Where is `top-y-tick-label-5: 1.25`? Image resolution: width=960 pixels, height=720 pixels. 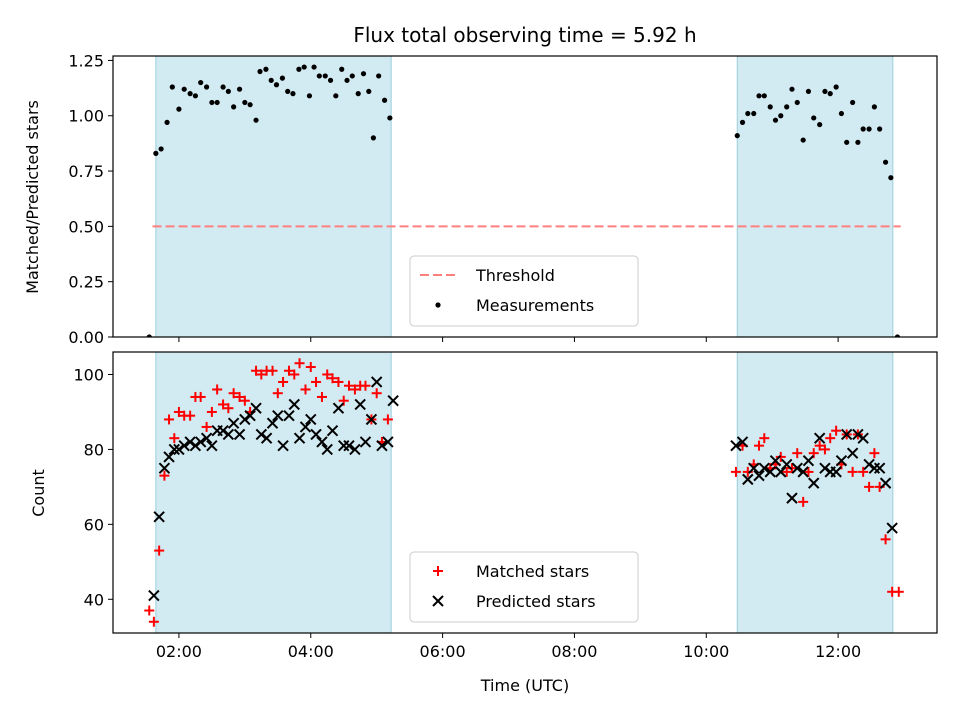 top-y-tick-label-5: 1.25 is located at coordinates (86, 60).